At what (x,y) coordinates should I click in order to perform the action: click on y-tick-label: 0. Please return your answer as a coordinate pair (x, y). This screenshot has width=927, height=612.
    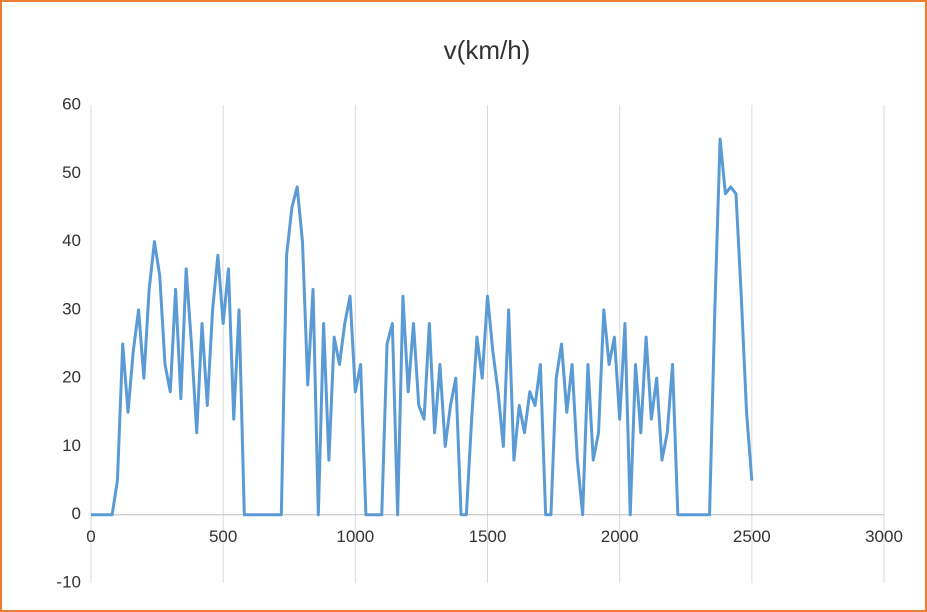
    Looking at the image, I should click on (76, 513).